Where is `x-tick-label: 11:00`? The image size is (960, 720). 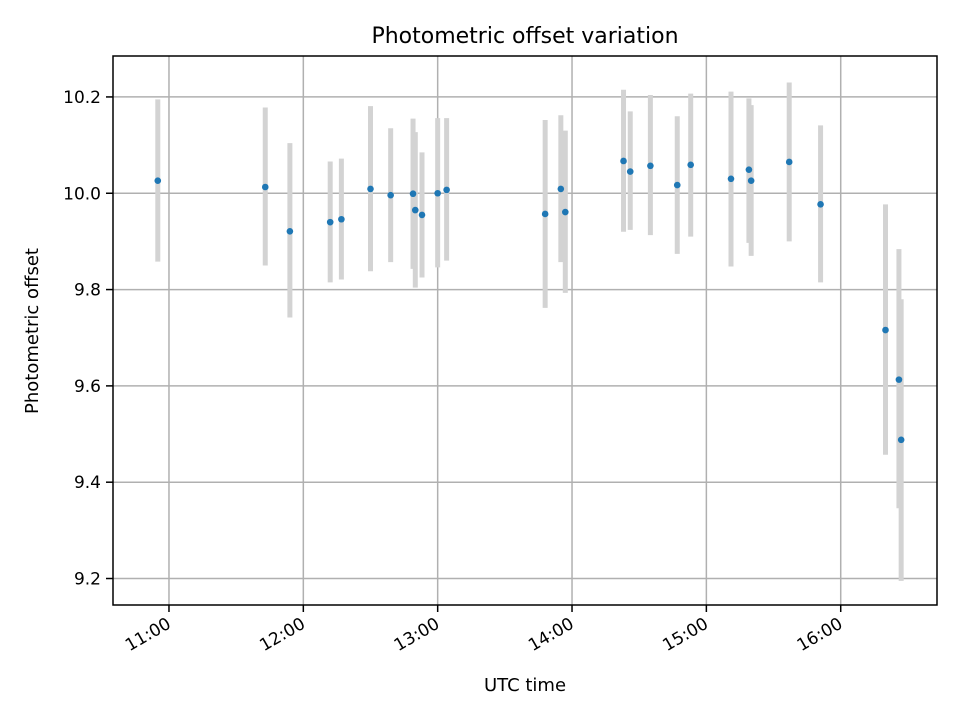
x-tick-label: 11:00 is located at coordinates (148, 635).